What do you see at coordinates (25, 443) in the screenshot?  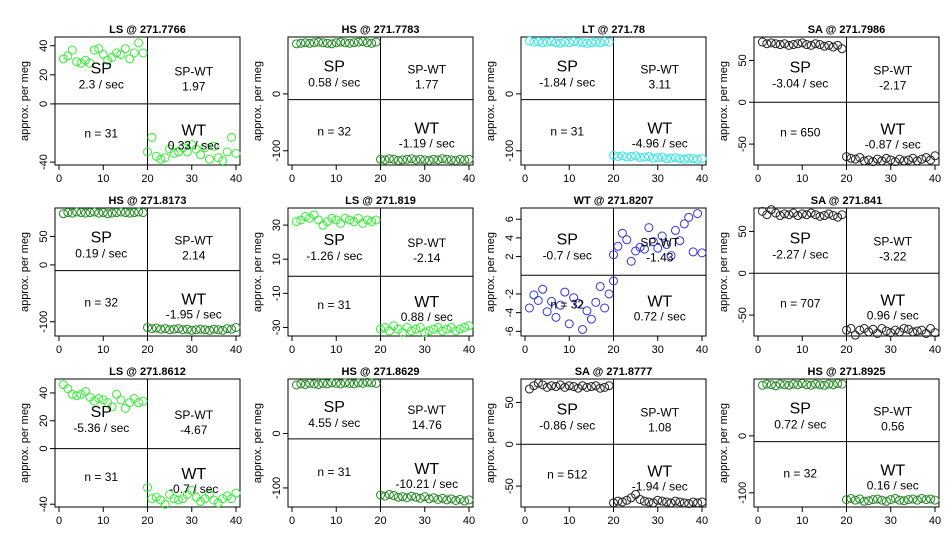 I see `y-axis-label: approx. per meg` at bounding box center [25, 443].